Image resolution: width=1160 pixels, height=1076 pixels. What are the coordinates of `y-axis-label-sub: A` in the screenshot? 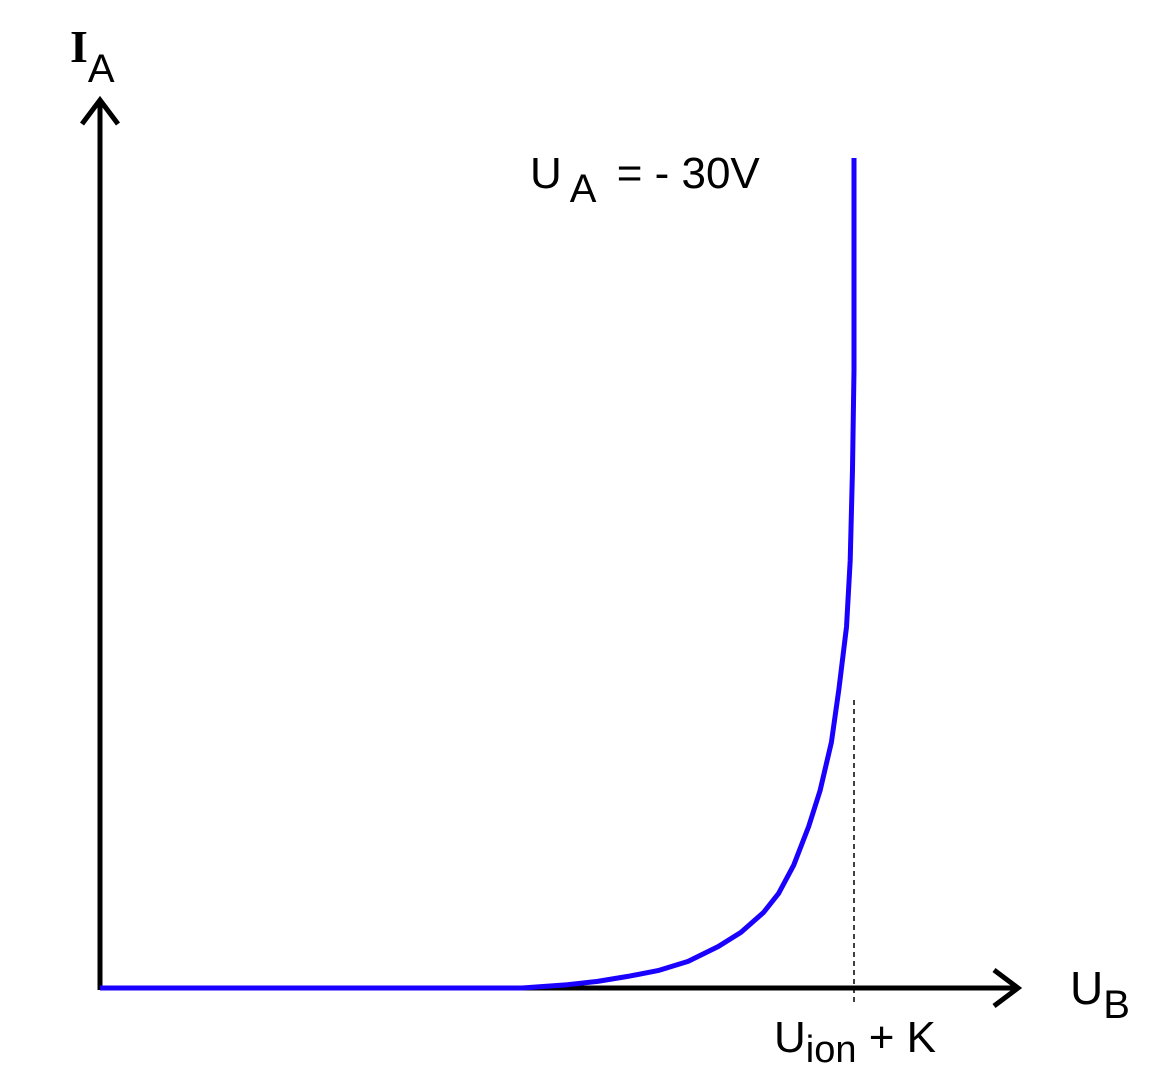 It's located at (101, 69).